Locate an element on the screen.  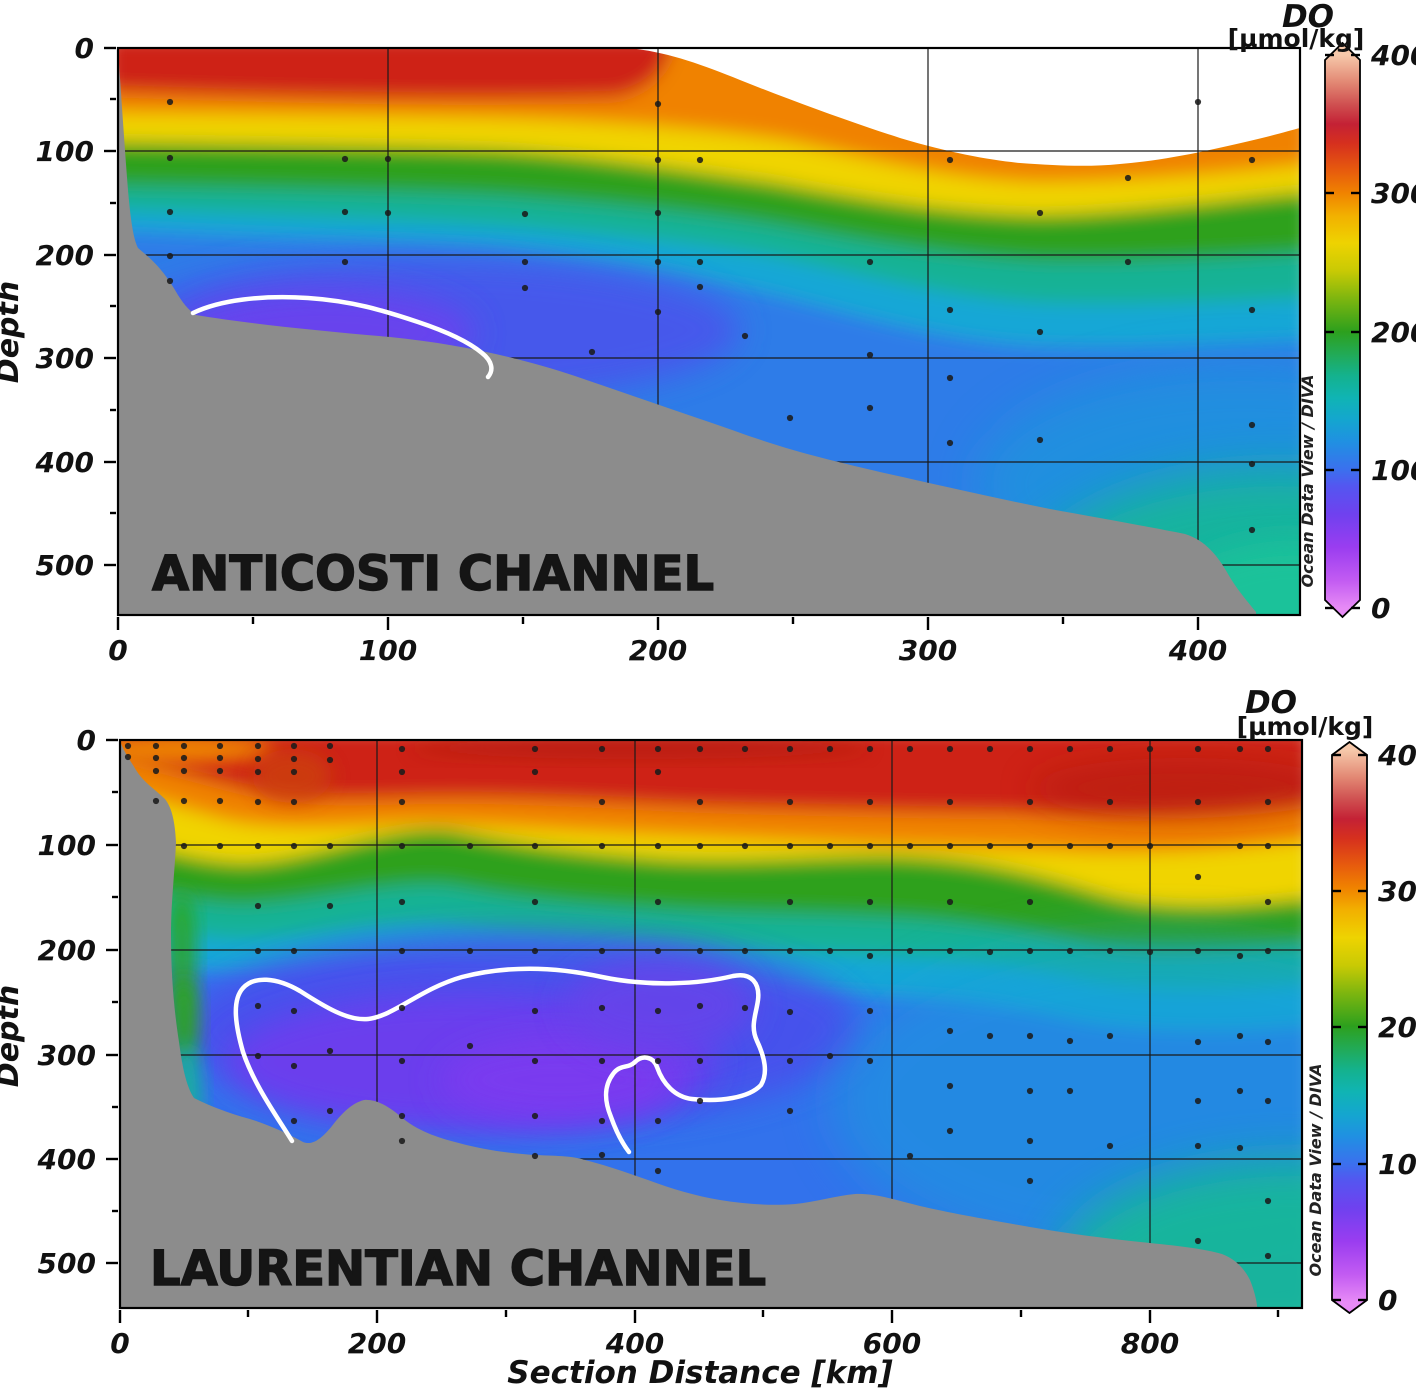
x-tick-label: 0 is located at coordinates (119, 1343).